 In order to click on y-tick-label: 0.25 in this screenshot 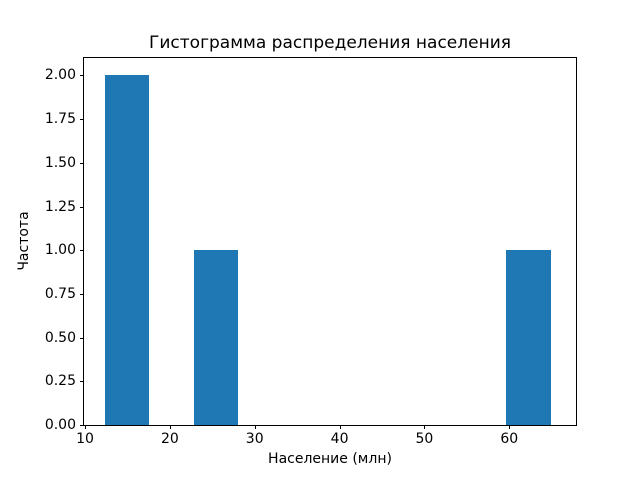, I will do `click(60, 381)`.